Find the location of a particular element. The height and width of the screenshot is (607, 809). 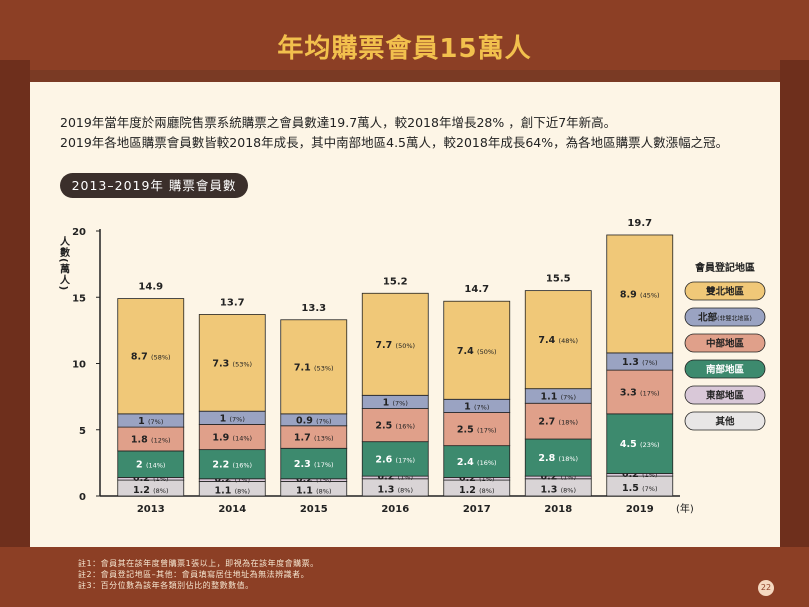

y-tick-label: 0 is located at coordinates (82, 497).